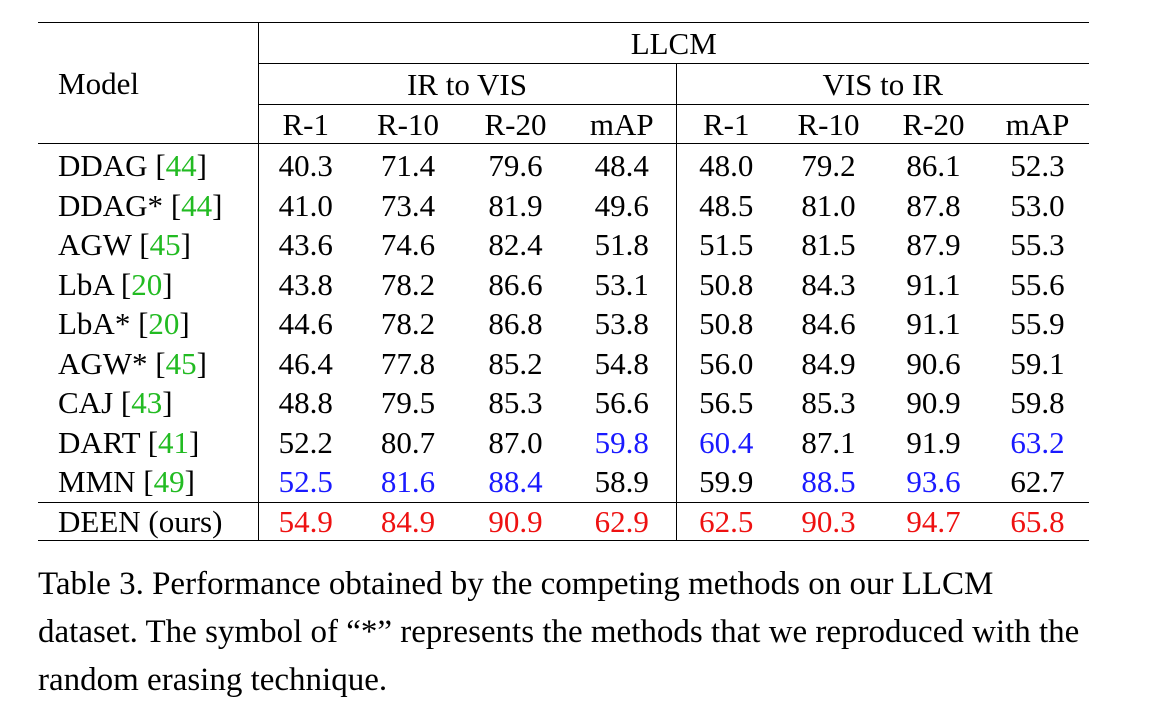 This screenshot has height=722, width=1153. I want to click on value-cell: 79.5, so click(408, 403).